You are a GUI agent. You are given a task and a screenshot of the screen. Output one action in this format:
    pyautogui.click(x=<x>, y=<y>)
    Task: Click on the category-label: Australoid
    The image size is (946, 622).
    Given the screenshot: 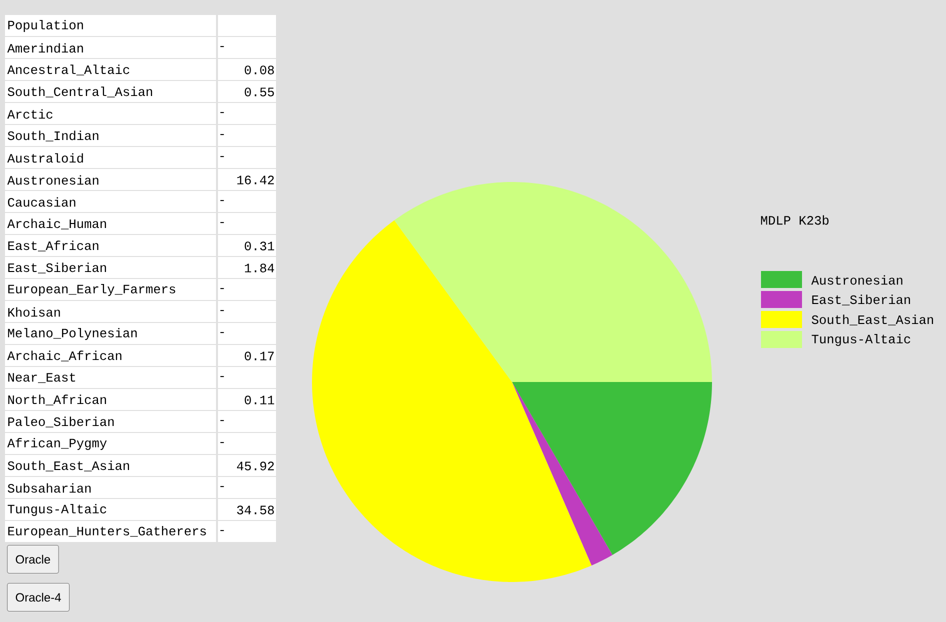 What is the action you would take?
    pyautogui.click(x=45, y=158)
    